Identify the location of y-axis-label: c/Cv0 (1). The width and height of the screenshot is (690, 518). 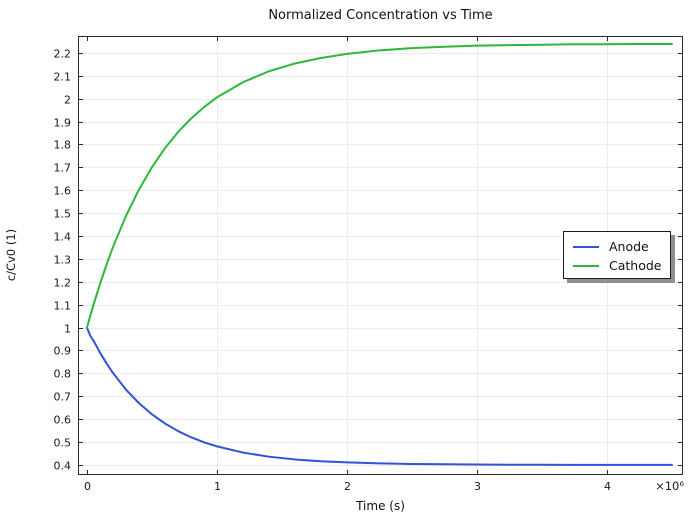
(11, 255).